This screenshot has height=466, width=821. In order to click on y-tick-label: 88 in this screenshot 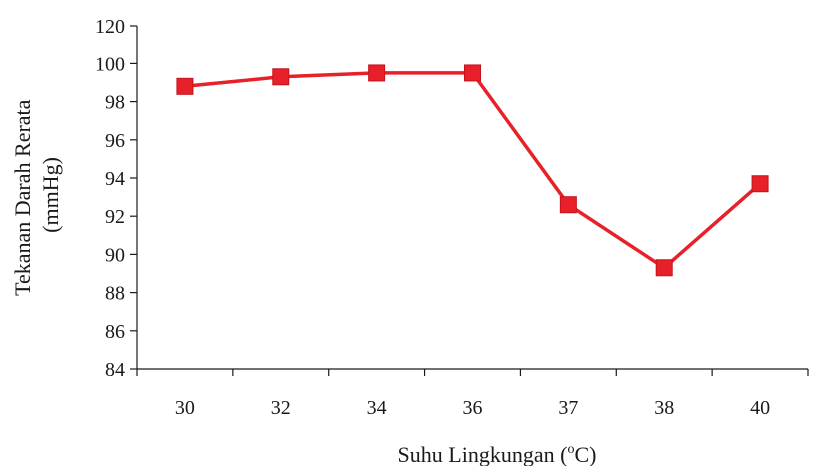, I will do `click(115, 294)`.